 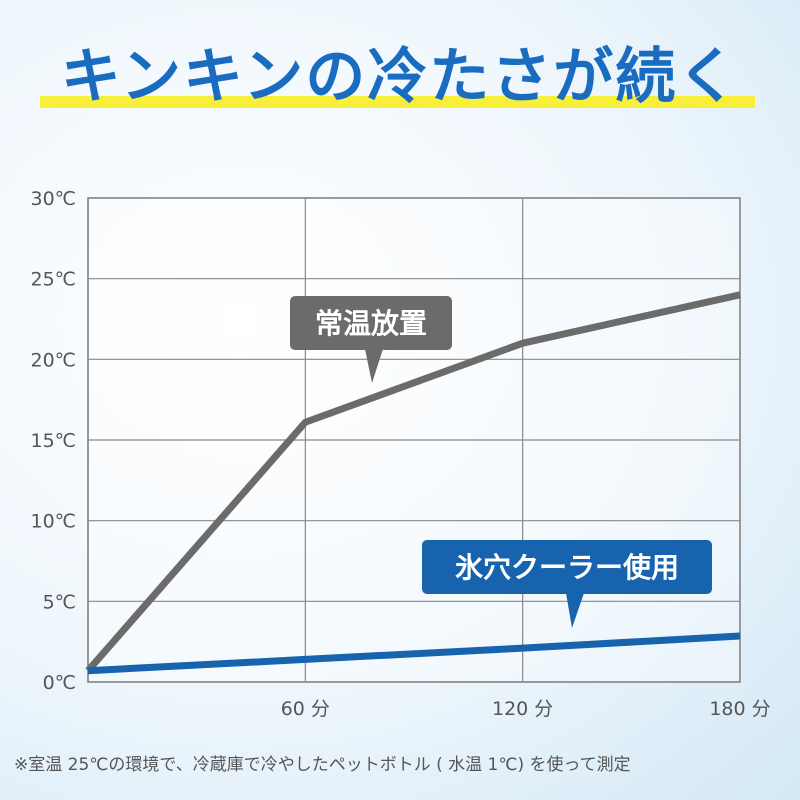 I want to click on series-label: 常温放置, so click(x=371, y=323).